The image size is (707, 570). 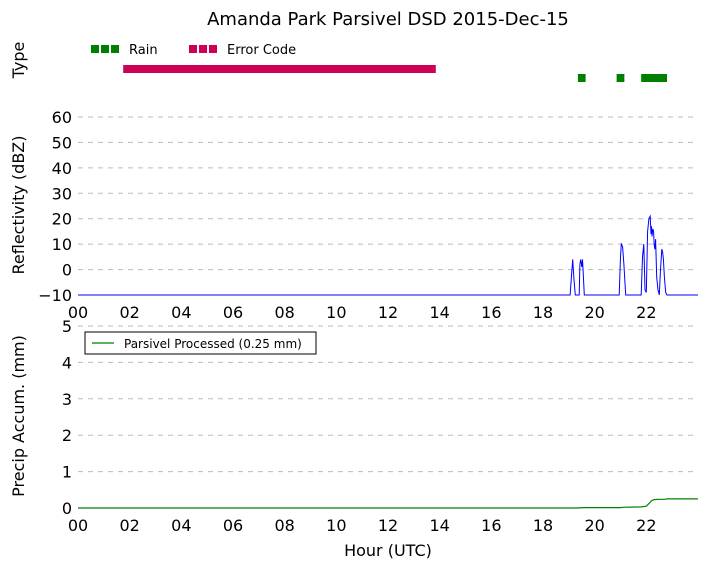 I want to click on precip-lines, so click(x=388, y=503).